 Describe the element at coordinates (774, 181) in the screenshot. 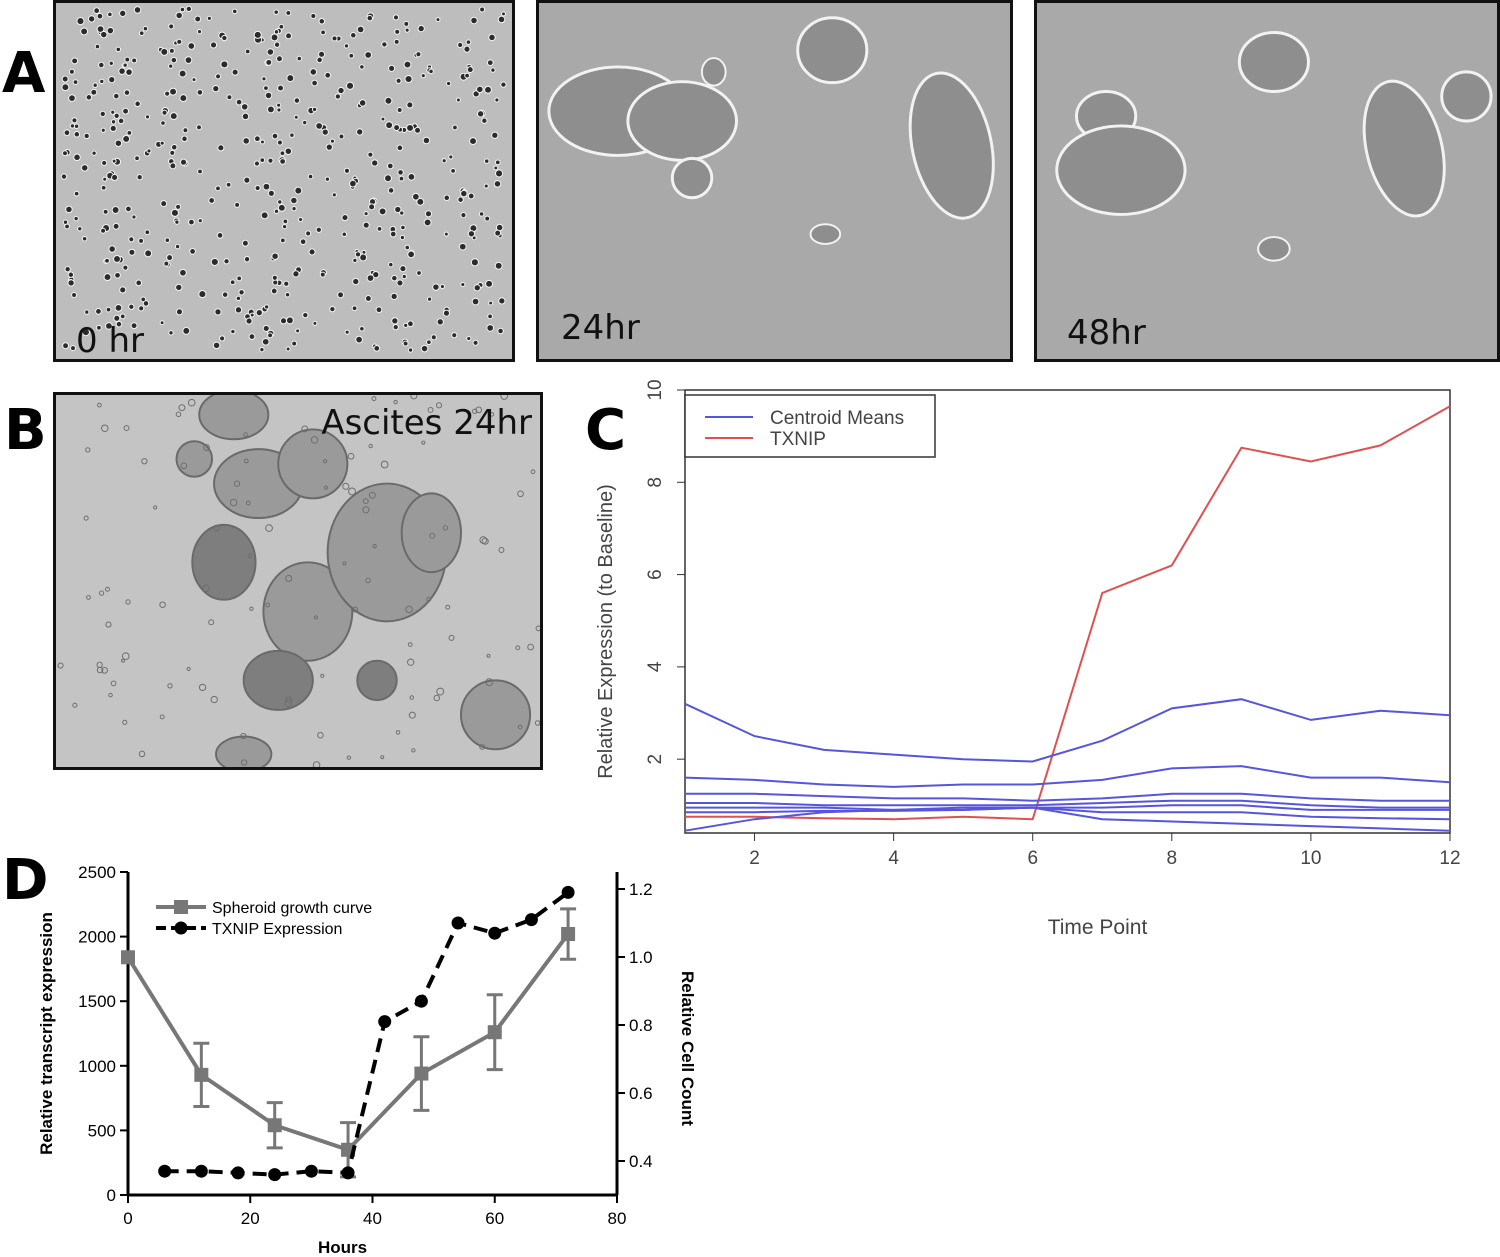

I see `micrograph-24hr: 24hr` at that location.